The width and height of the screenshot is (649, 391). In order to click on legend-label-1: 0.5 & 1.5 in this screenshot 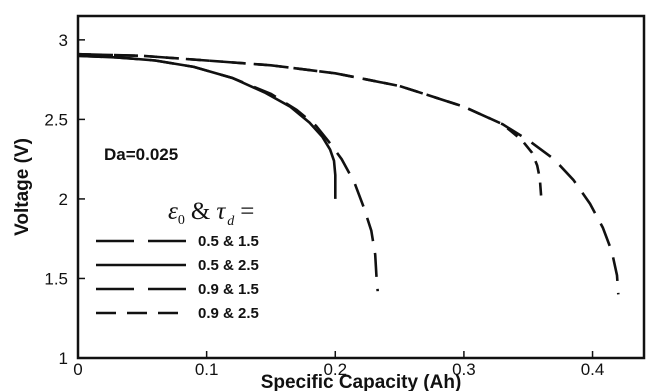, I will do `click(228, 241)`.